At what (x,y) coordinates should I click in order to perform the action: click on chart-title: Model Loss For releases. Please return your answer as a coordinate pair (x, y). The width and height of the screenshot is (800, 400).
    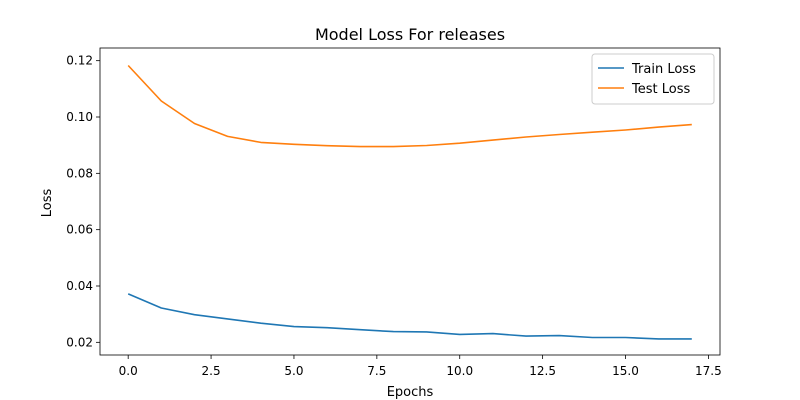
    Looking at the image, I should click on (410, 34).